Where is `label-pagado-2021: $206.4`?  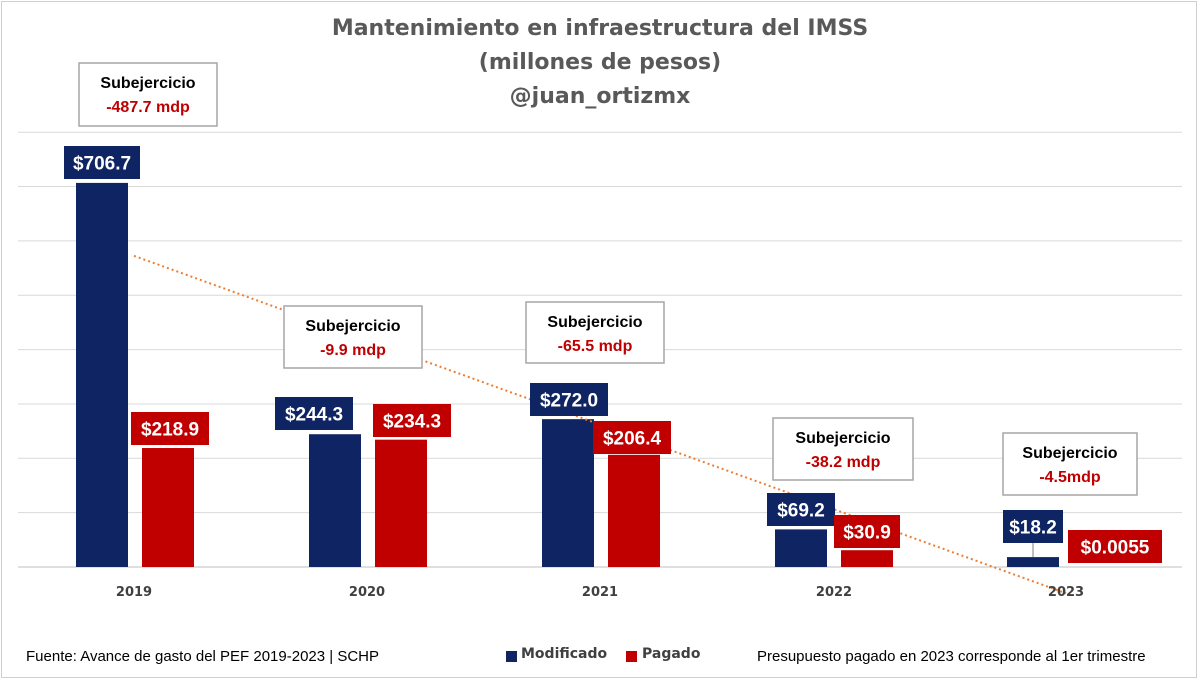
label-pagado-2021: $206.4 is located at coordinates (632, 437).